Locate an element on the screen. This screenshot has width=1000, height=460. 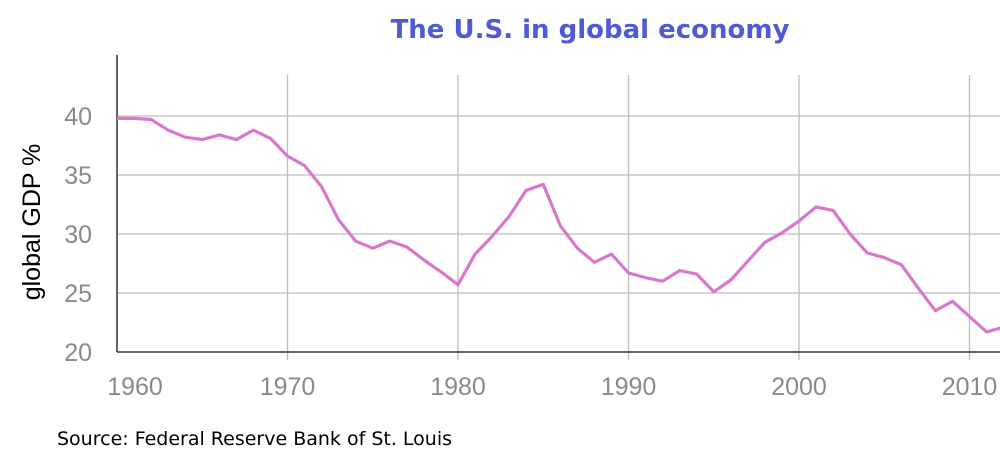
x-tick-label: 2000 is located at coordinates (799, 387).